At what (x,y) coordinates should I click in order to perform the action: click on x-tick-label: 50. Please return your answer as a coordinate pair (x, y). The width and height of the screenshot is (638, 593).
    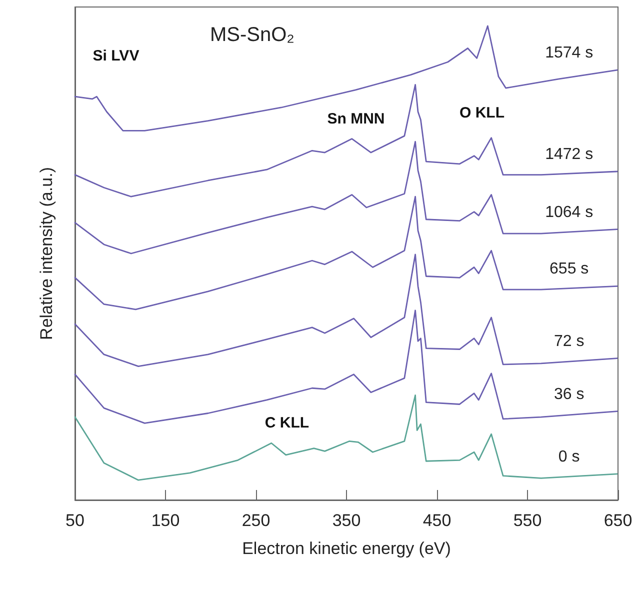
    Looking at the image, I should click on (75, 520).